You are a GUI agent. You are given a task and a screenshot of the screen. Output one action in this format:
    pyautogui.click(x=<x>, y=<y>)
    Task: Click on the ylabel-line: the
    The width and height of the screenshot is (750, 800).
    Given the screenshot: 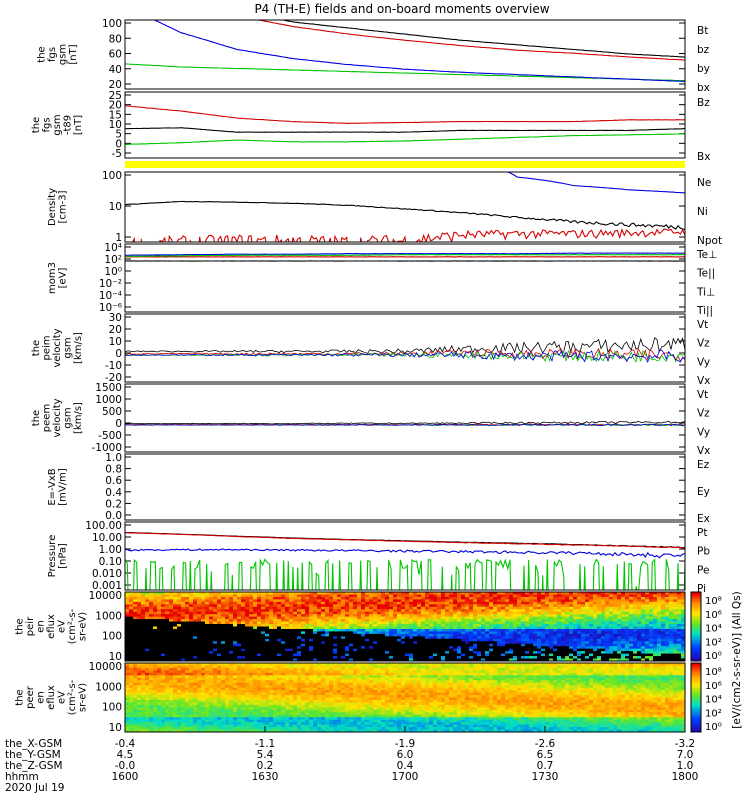 What is the action you would take?
    pyautogui.click(x=20, y=697)
    